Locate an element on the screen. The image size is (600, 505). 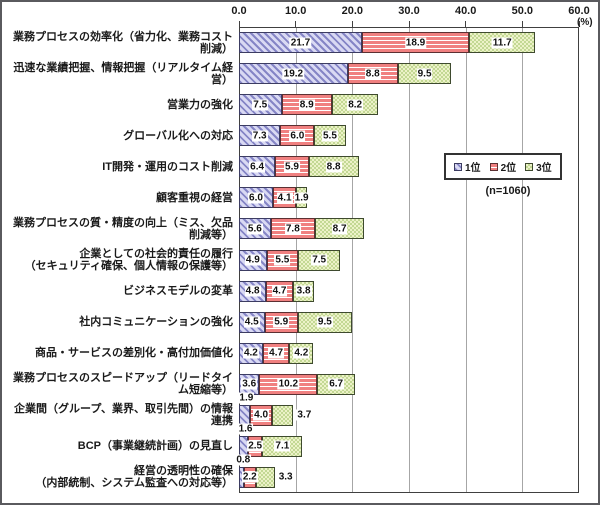
value-label: 4.0 is located at coordinates (261, 415).